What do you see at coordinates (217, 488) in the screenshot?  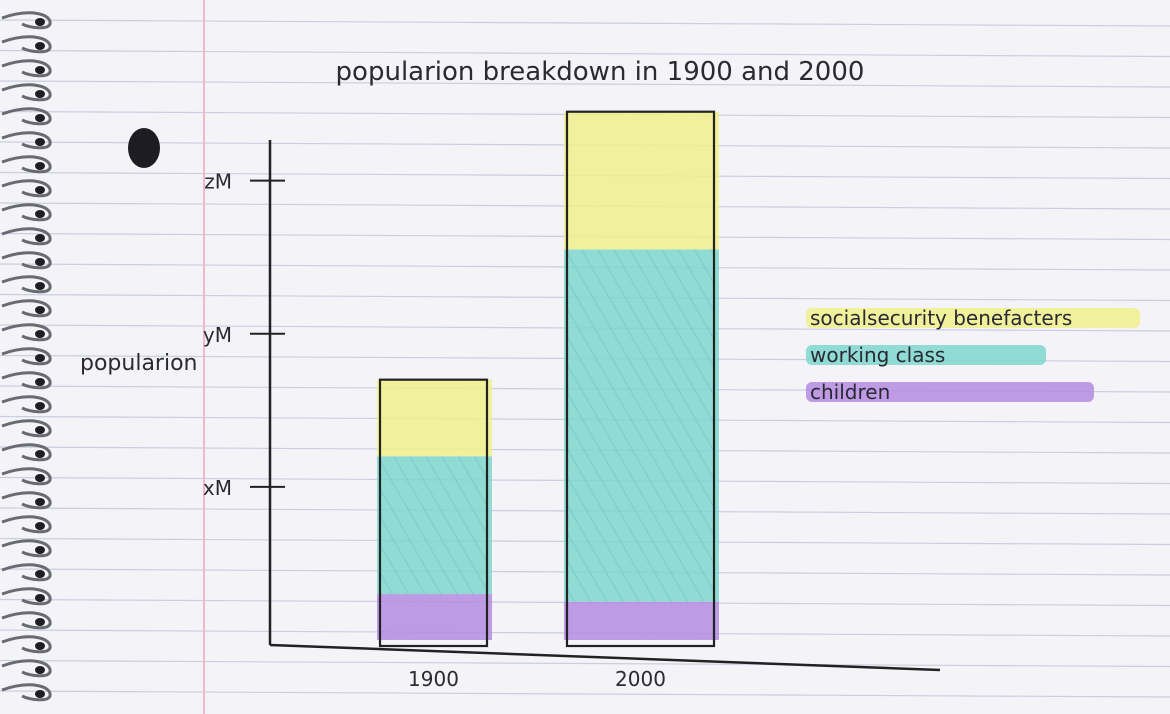 I see `y-tick-label: xM` at bounding box center [217, 488].